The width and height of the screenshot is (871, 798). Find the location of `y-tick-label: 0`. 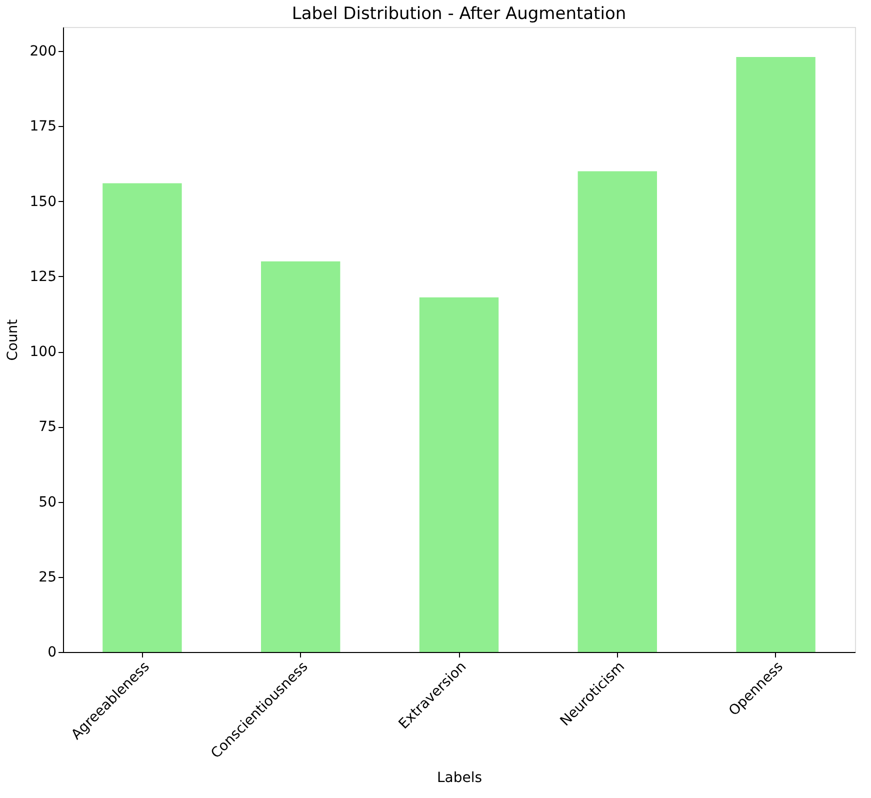

y-tick-label: 0 is located at coordinates (52, 652).